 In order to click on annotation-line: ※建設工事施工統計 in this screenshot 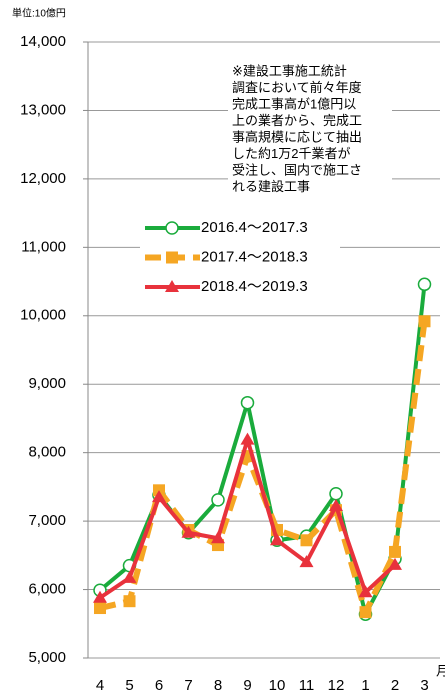, I will do `click(289, 70)`.